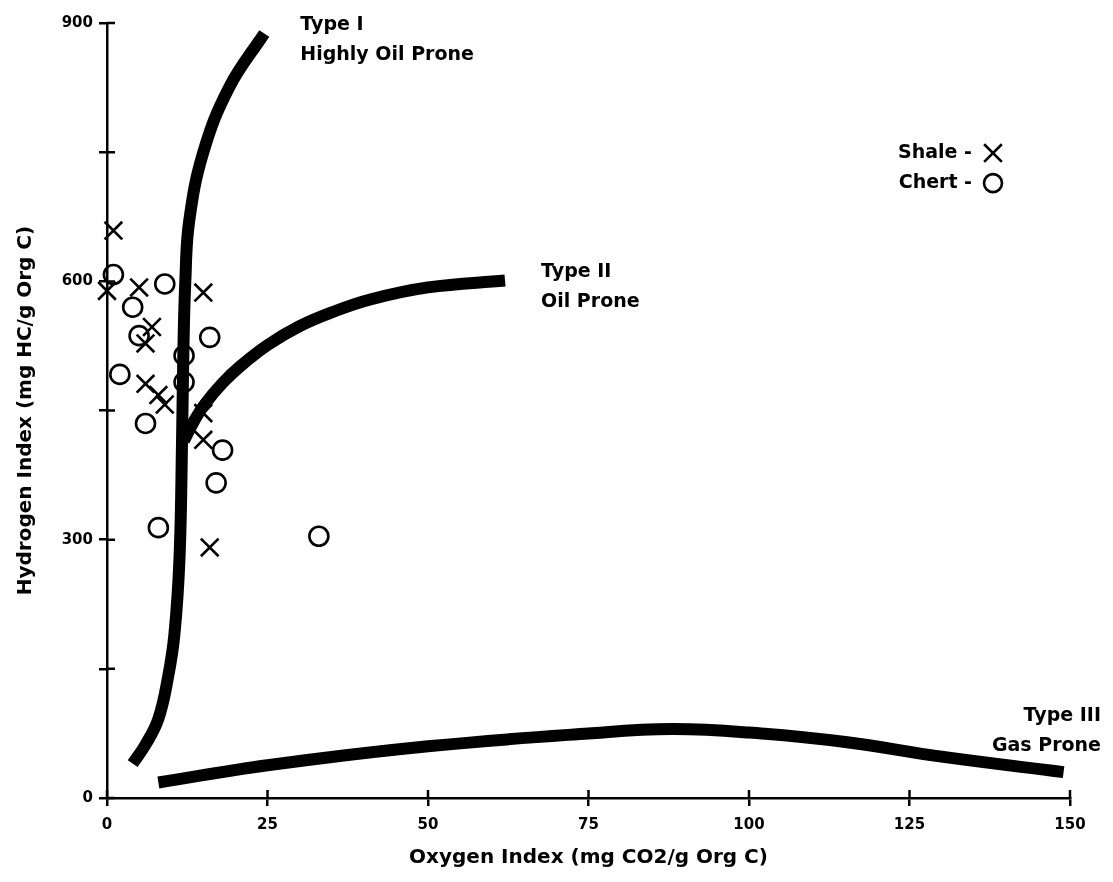 The height and width of the screenshot is (882, 1113). What do you see at coordinates (387, 38) in the screenshot?
I see `series-label: Type I Highly Oil Prone` at bounding box center [387, 38].